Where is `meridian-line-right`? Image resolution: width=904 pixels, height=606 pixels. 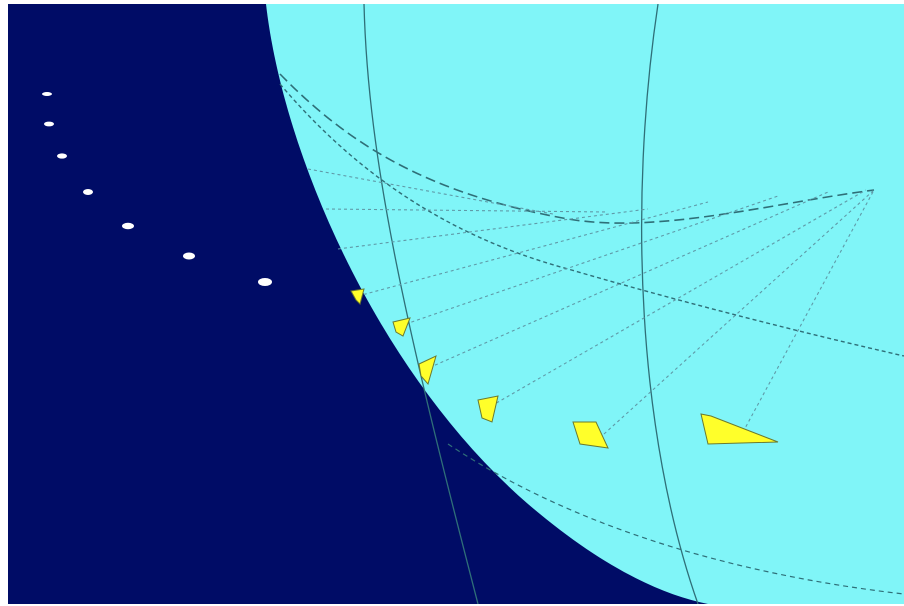
meridian-line-right is located at coordinates (669, 304).